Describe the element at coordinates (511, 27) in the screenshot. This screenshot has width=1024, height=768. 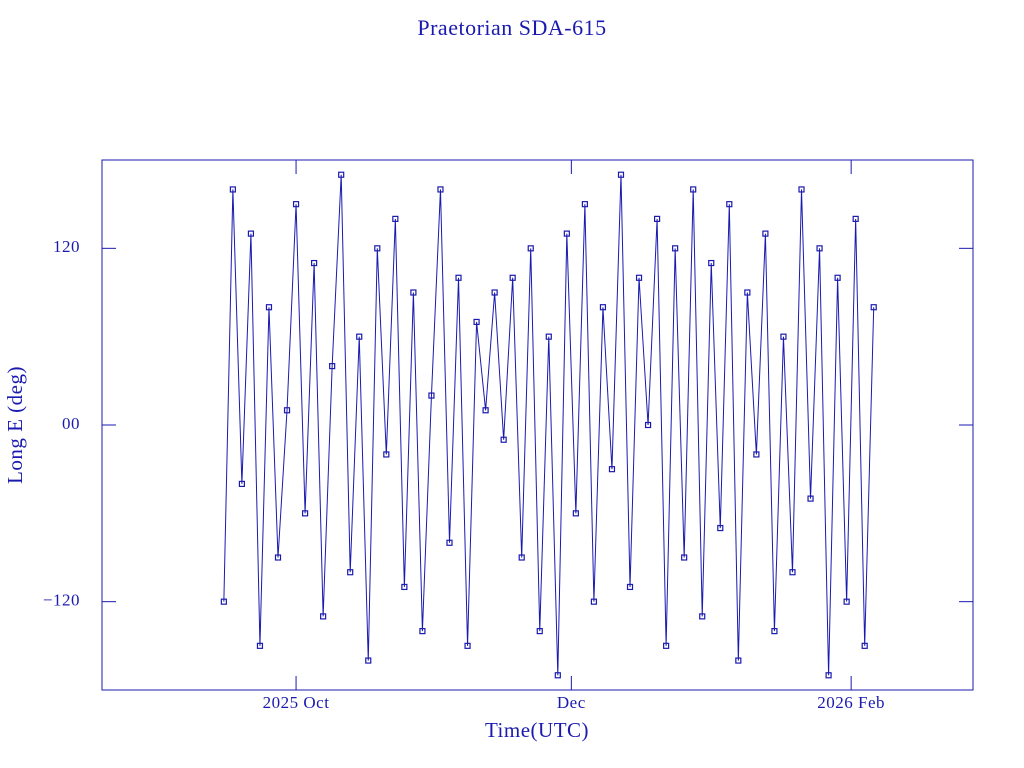
I see `chart-title: Praetorian SDA-615` at that location.